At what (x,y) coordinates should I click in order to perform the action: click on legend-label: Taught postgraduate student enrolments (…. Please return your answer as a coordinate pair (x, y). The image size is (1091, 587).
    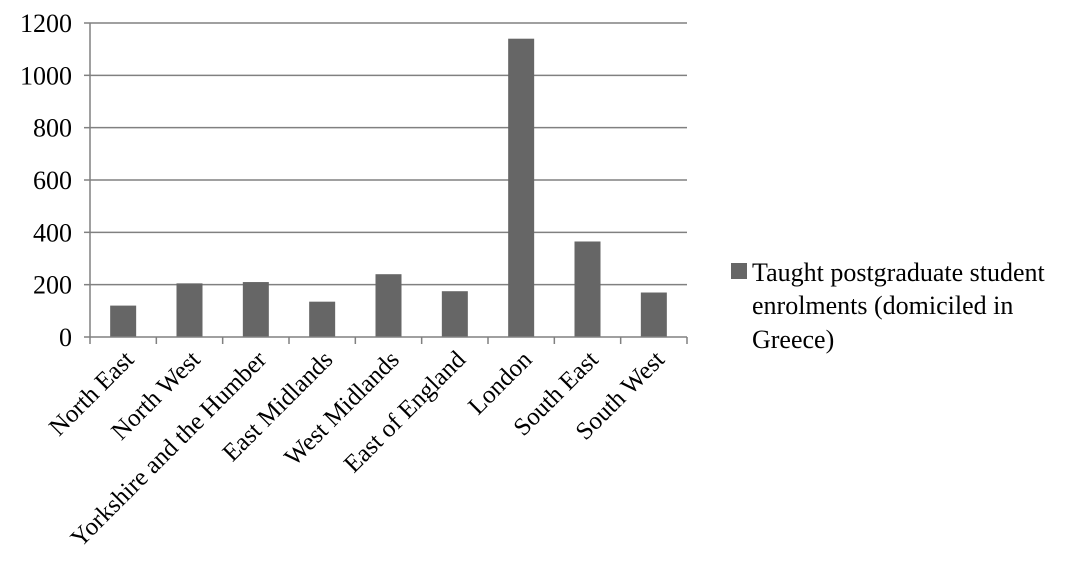
    Looking at the image, I should click on (901, 306).